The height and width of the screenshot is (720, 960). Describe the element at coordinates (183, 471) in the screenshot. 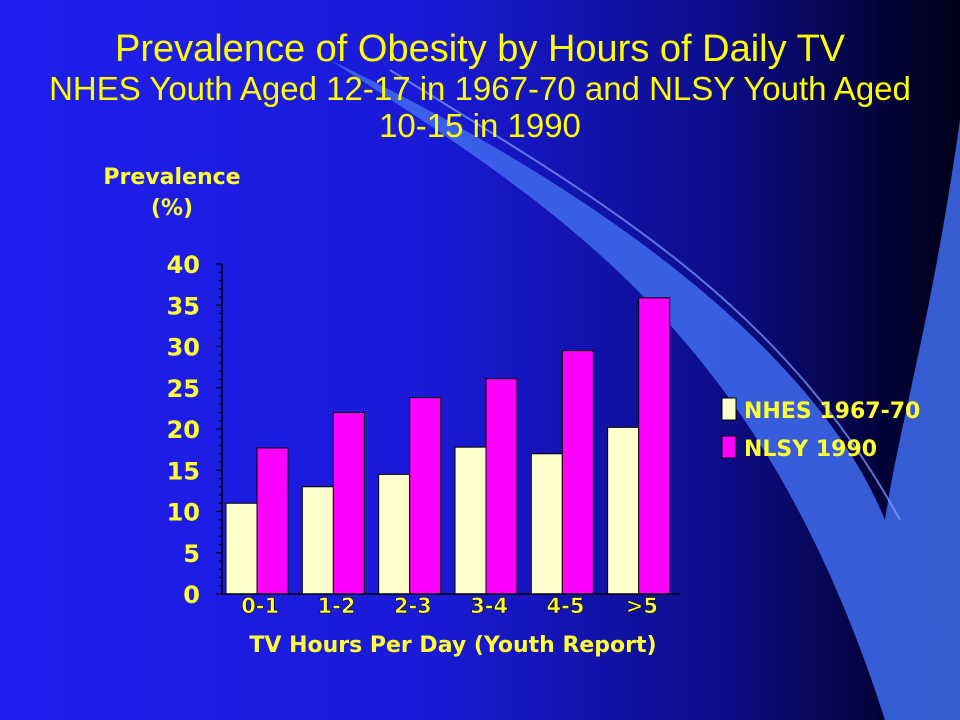

I see `y-tick-label: 15` at that location.